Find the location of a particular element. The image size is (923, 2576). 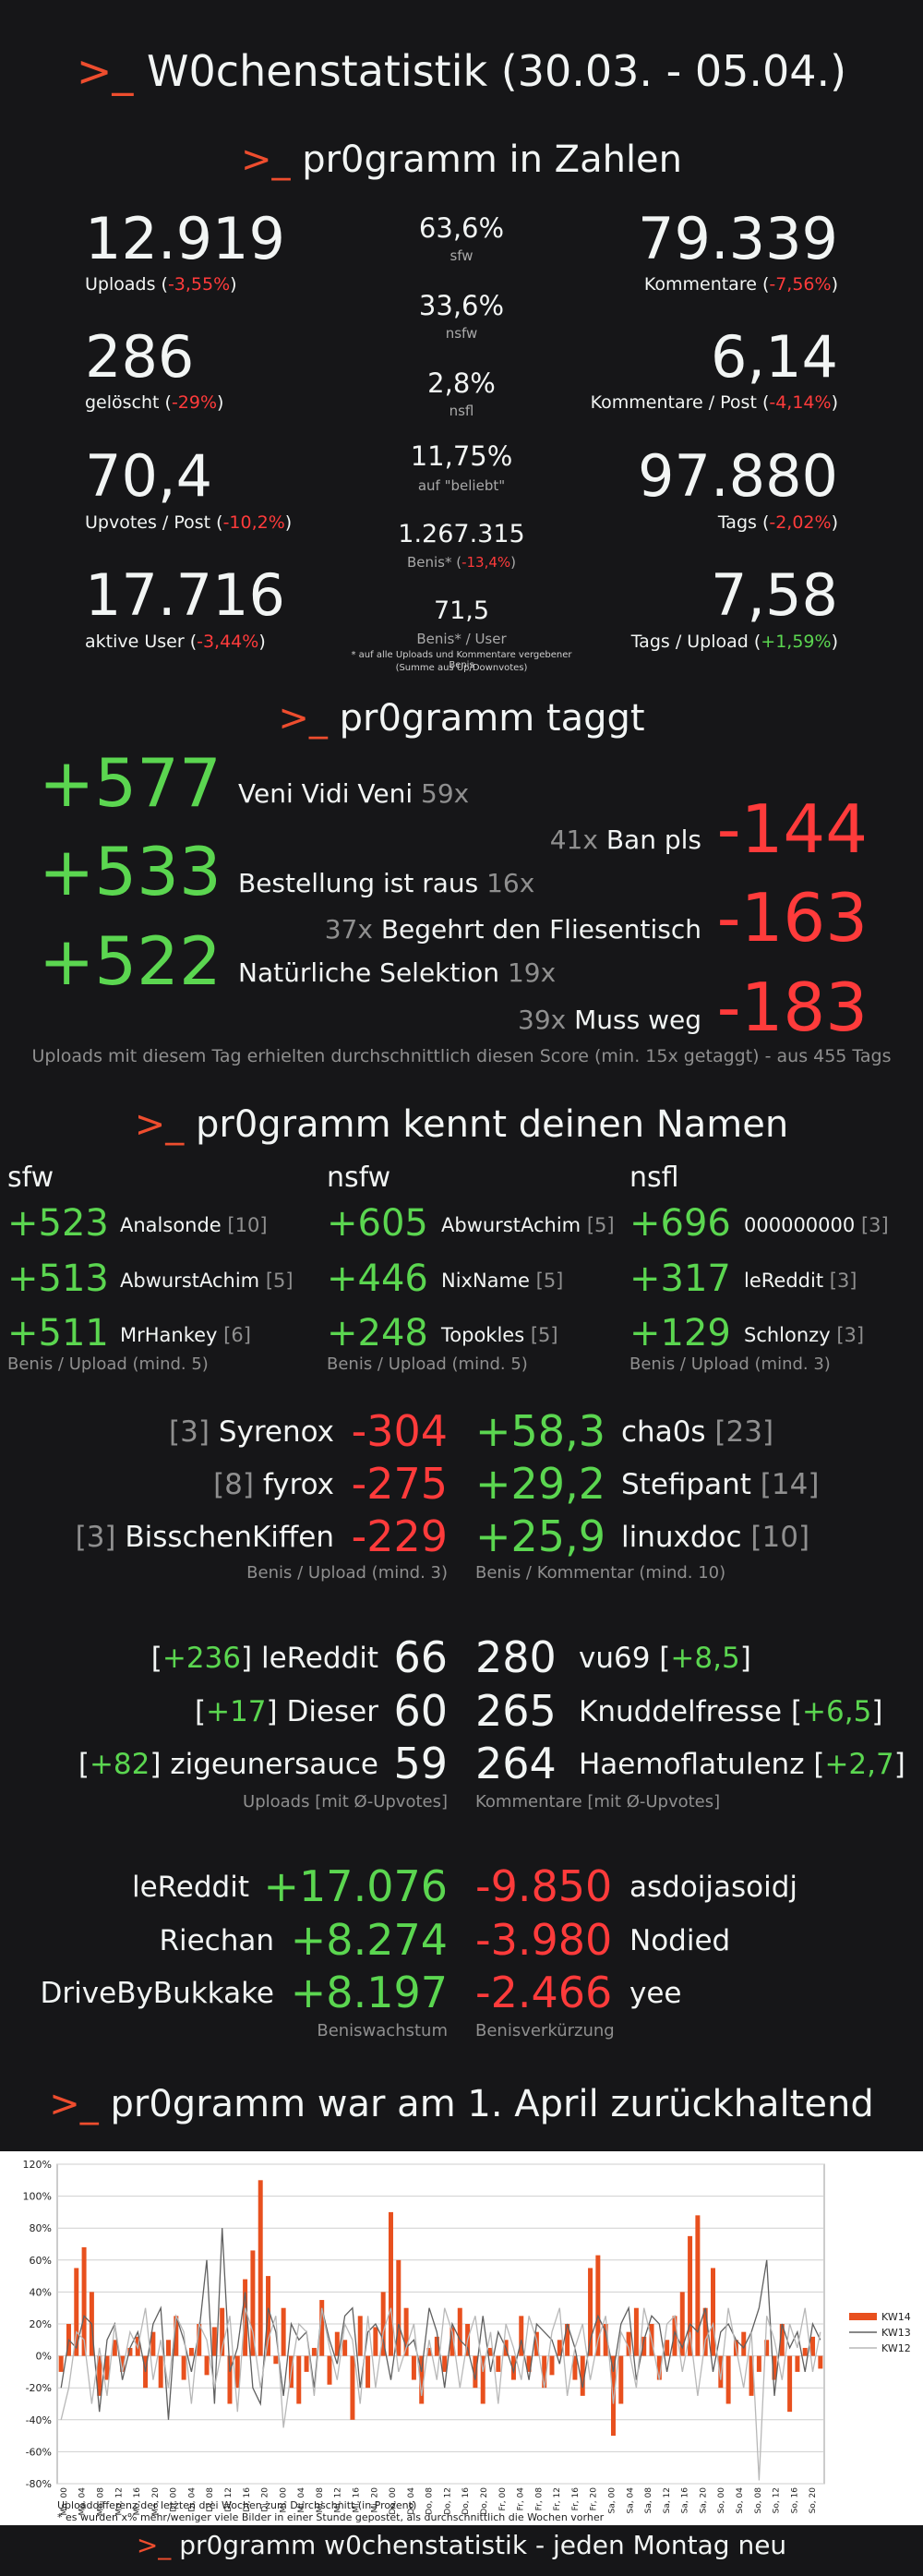

user-score: +129 is located at coordinates (680, 1333).